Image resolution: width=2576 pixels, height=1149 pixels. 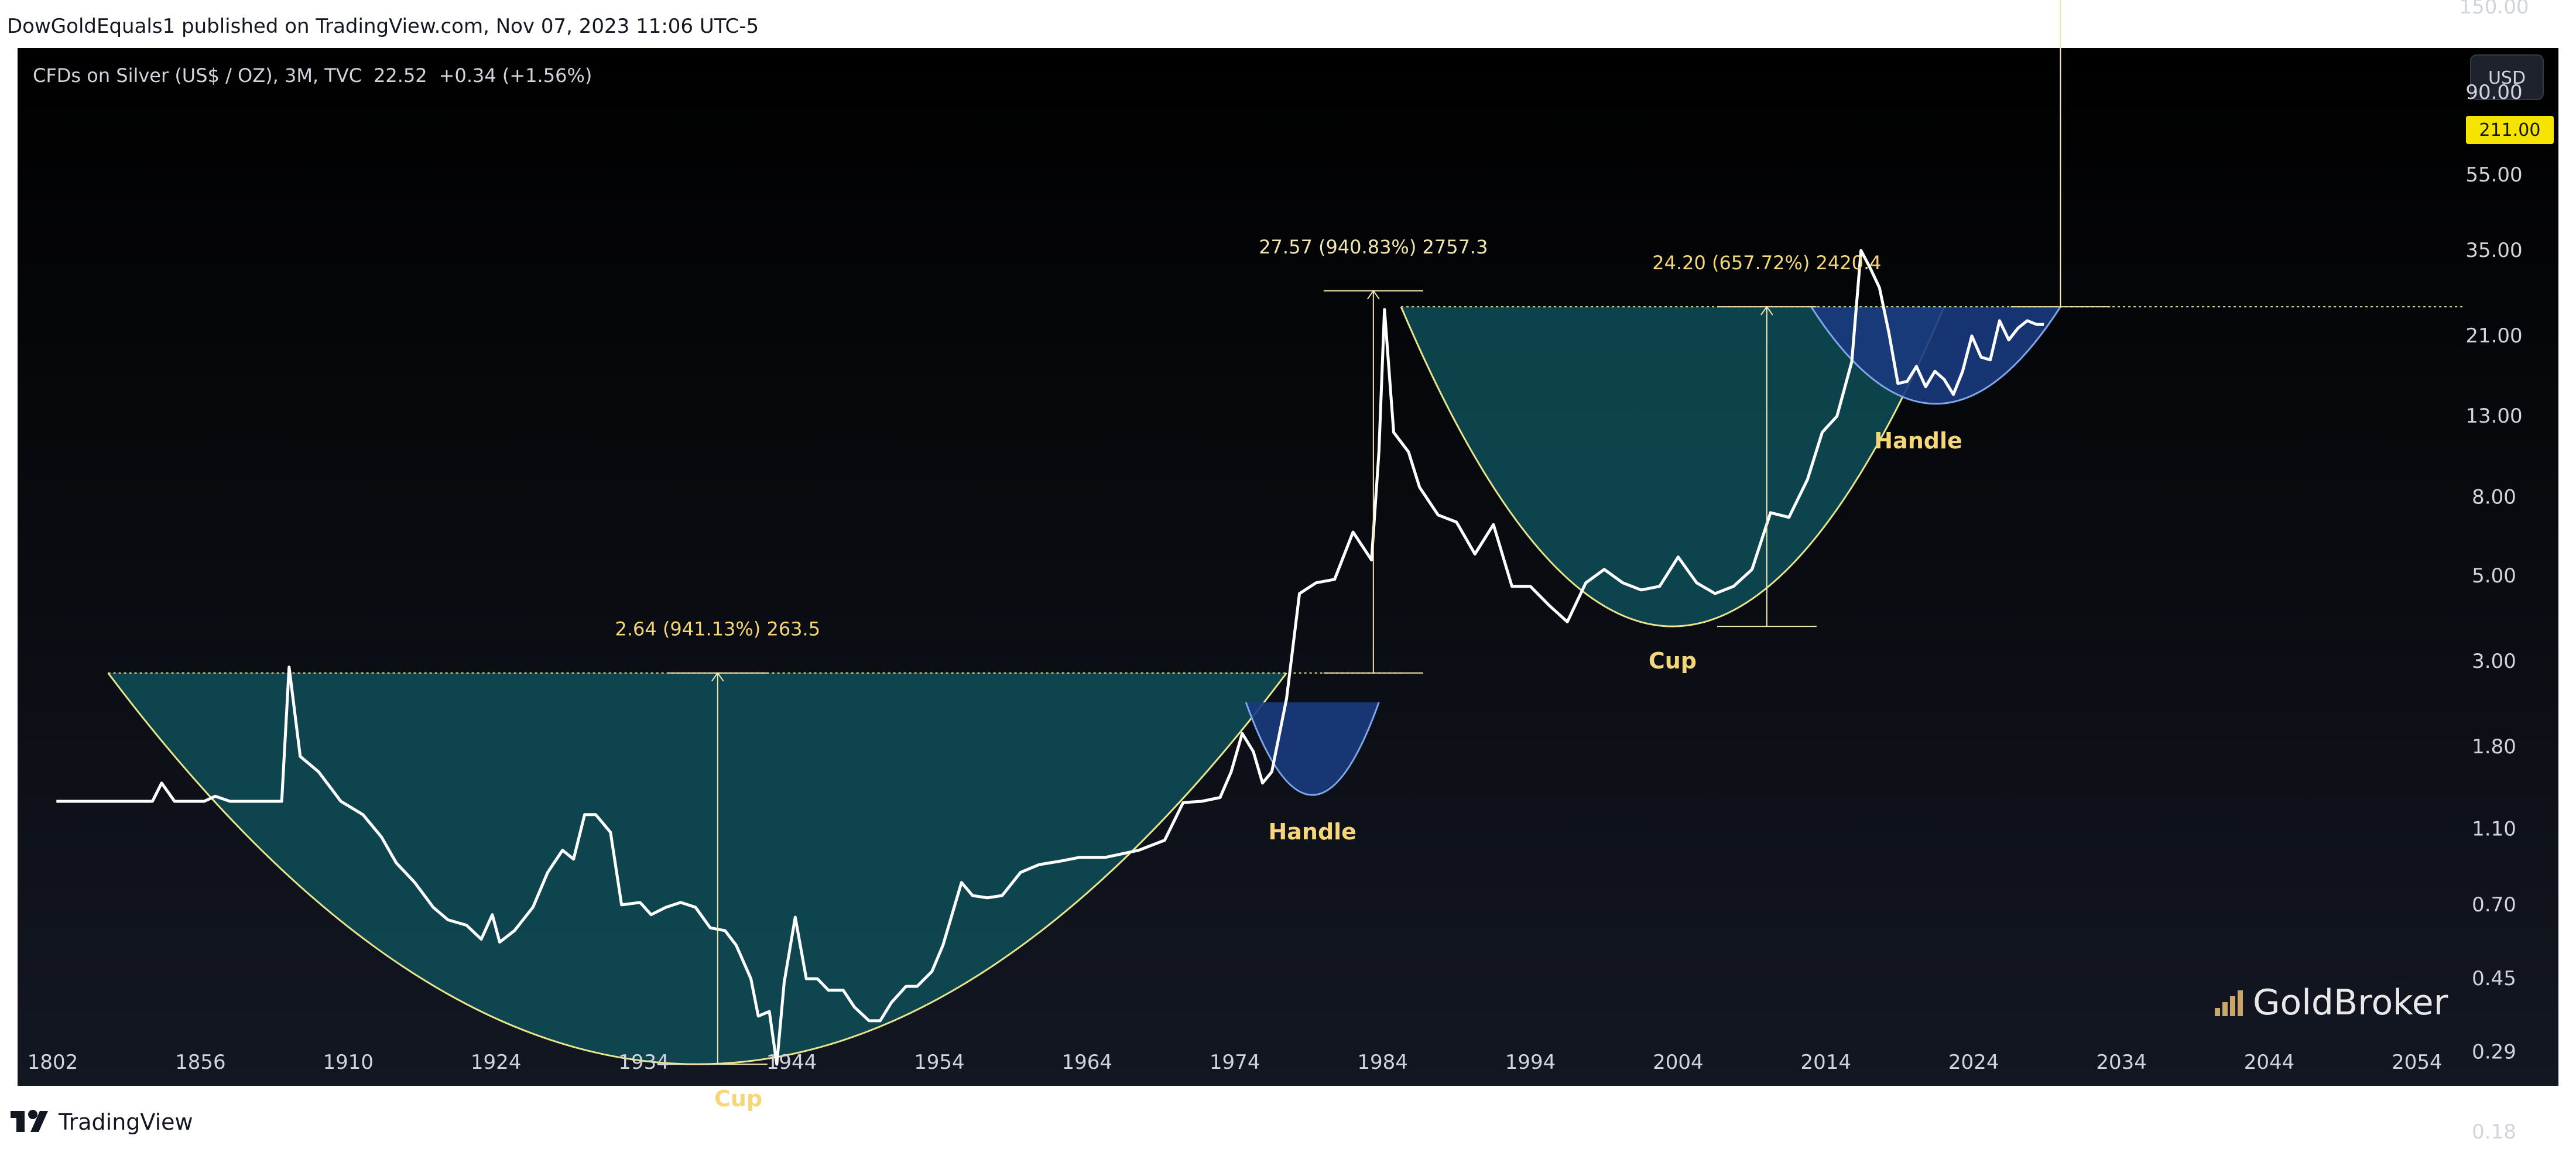 I want to click on measurement-label-3: 24.20 (657.72%) 2420.4, so click(x=1766, y=263).